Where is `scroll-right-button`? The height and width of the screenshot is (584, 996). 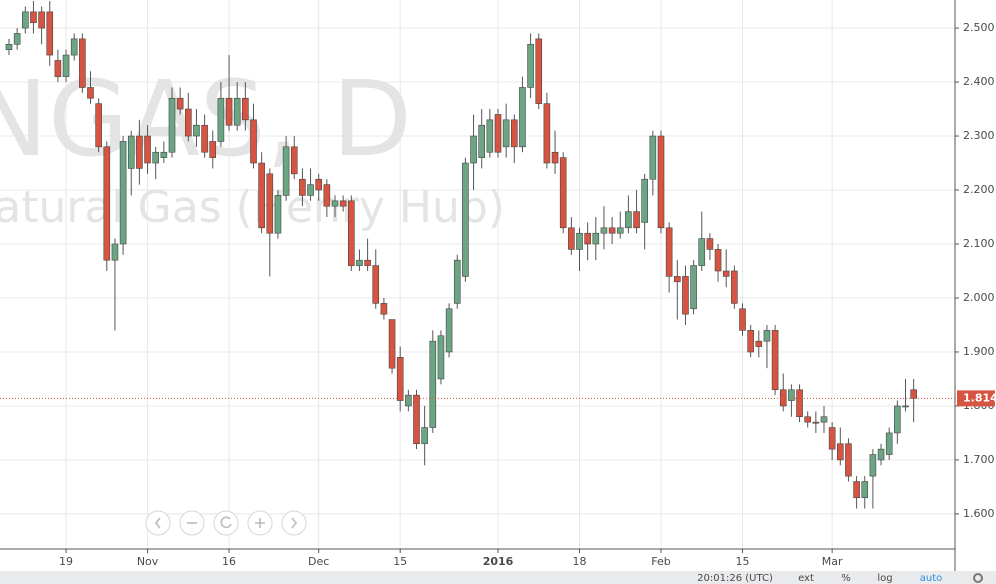 scroll-right-button is located at coordinates (294, 523).